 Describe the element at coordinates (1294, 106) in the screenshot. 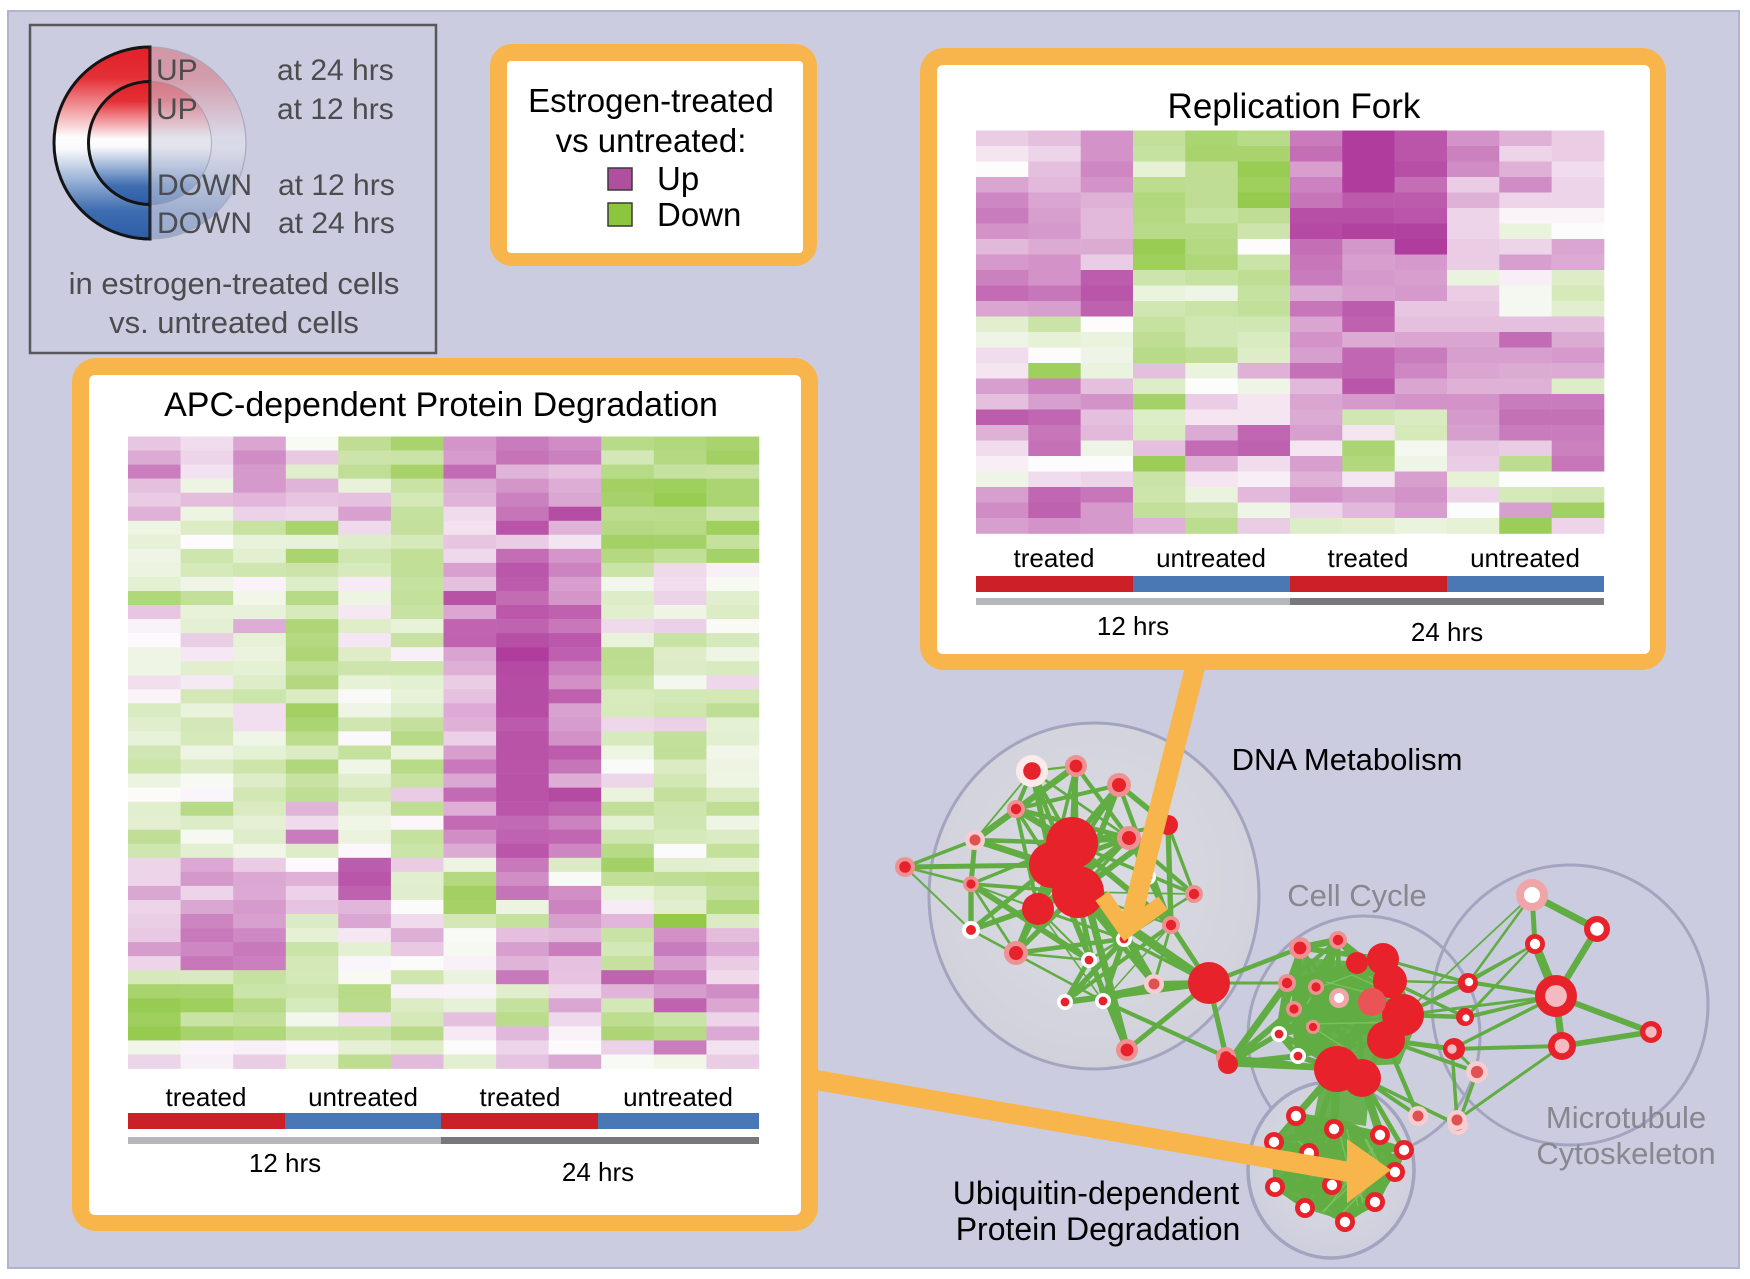

I see `svg-text: Replication Fork` at that location.